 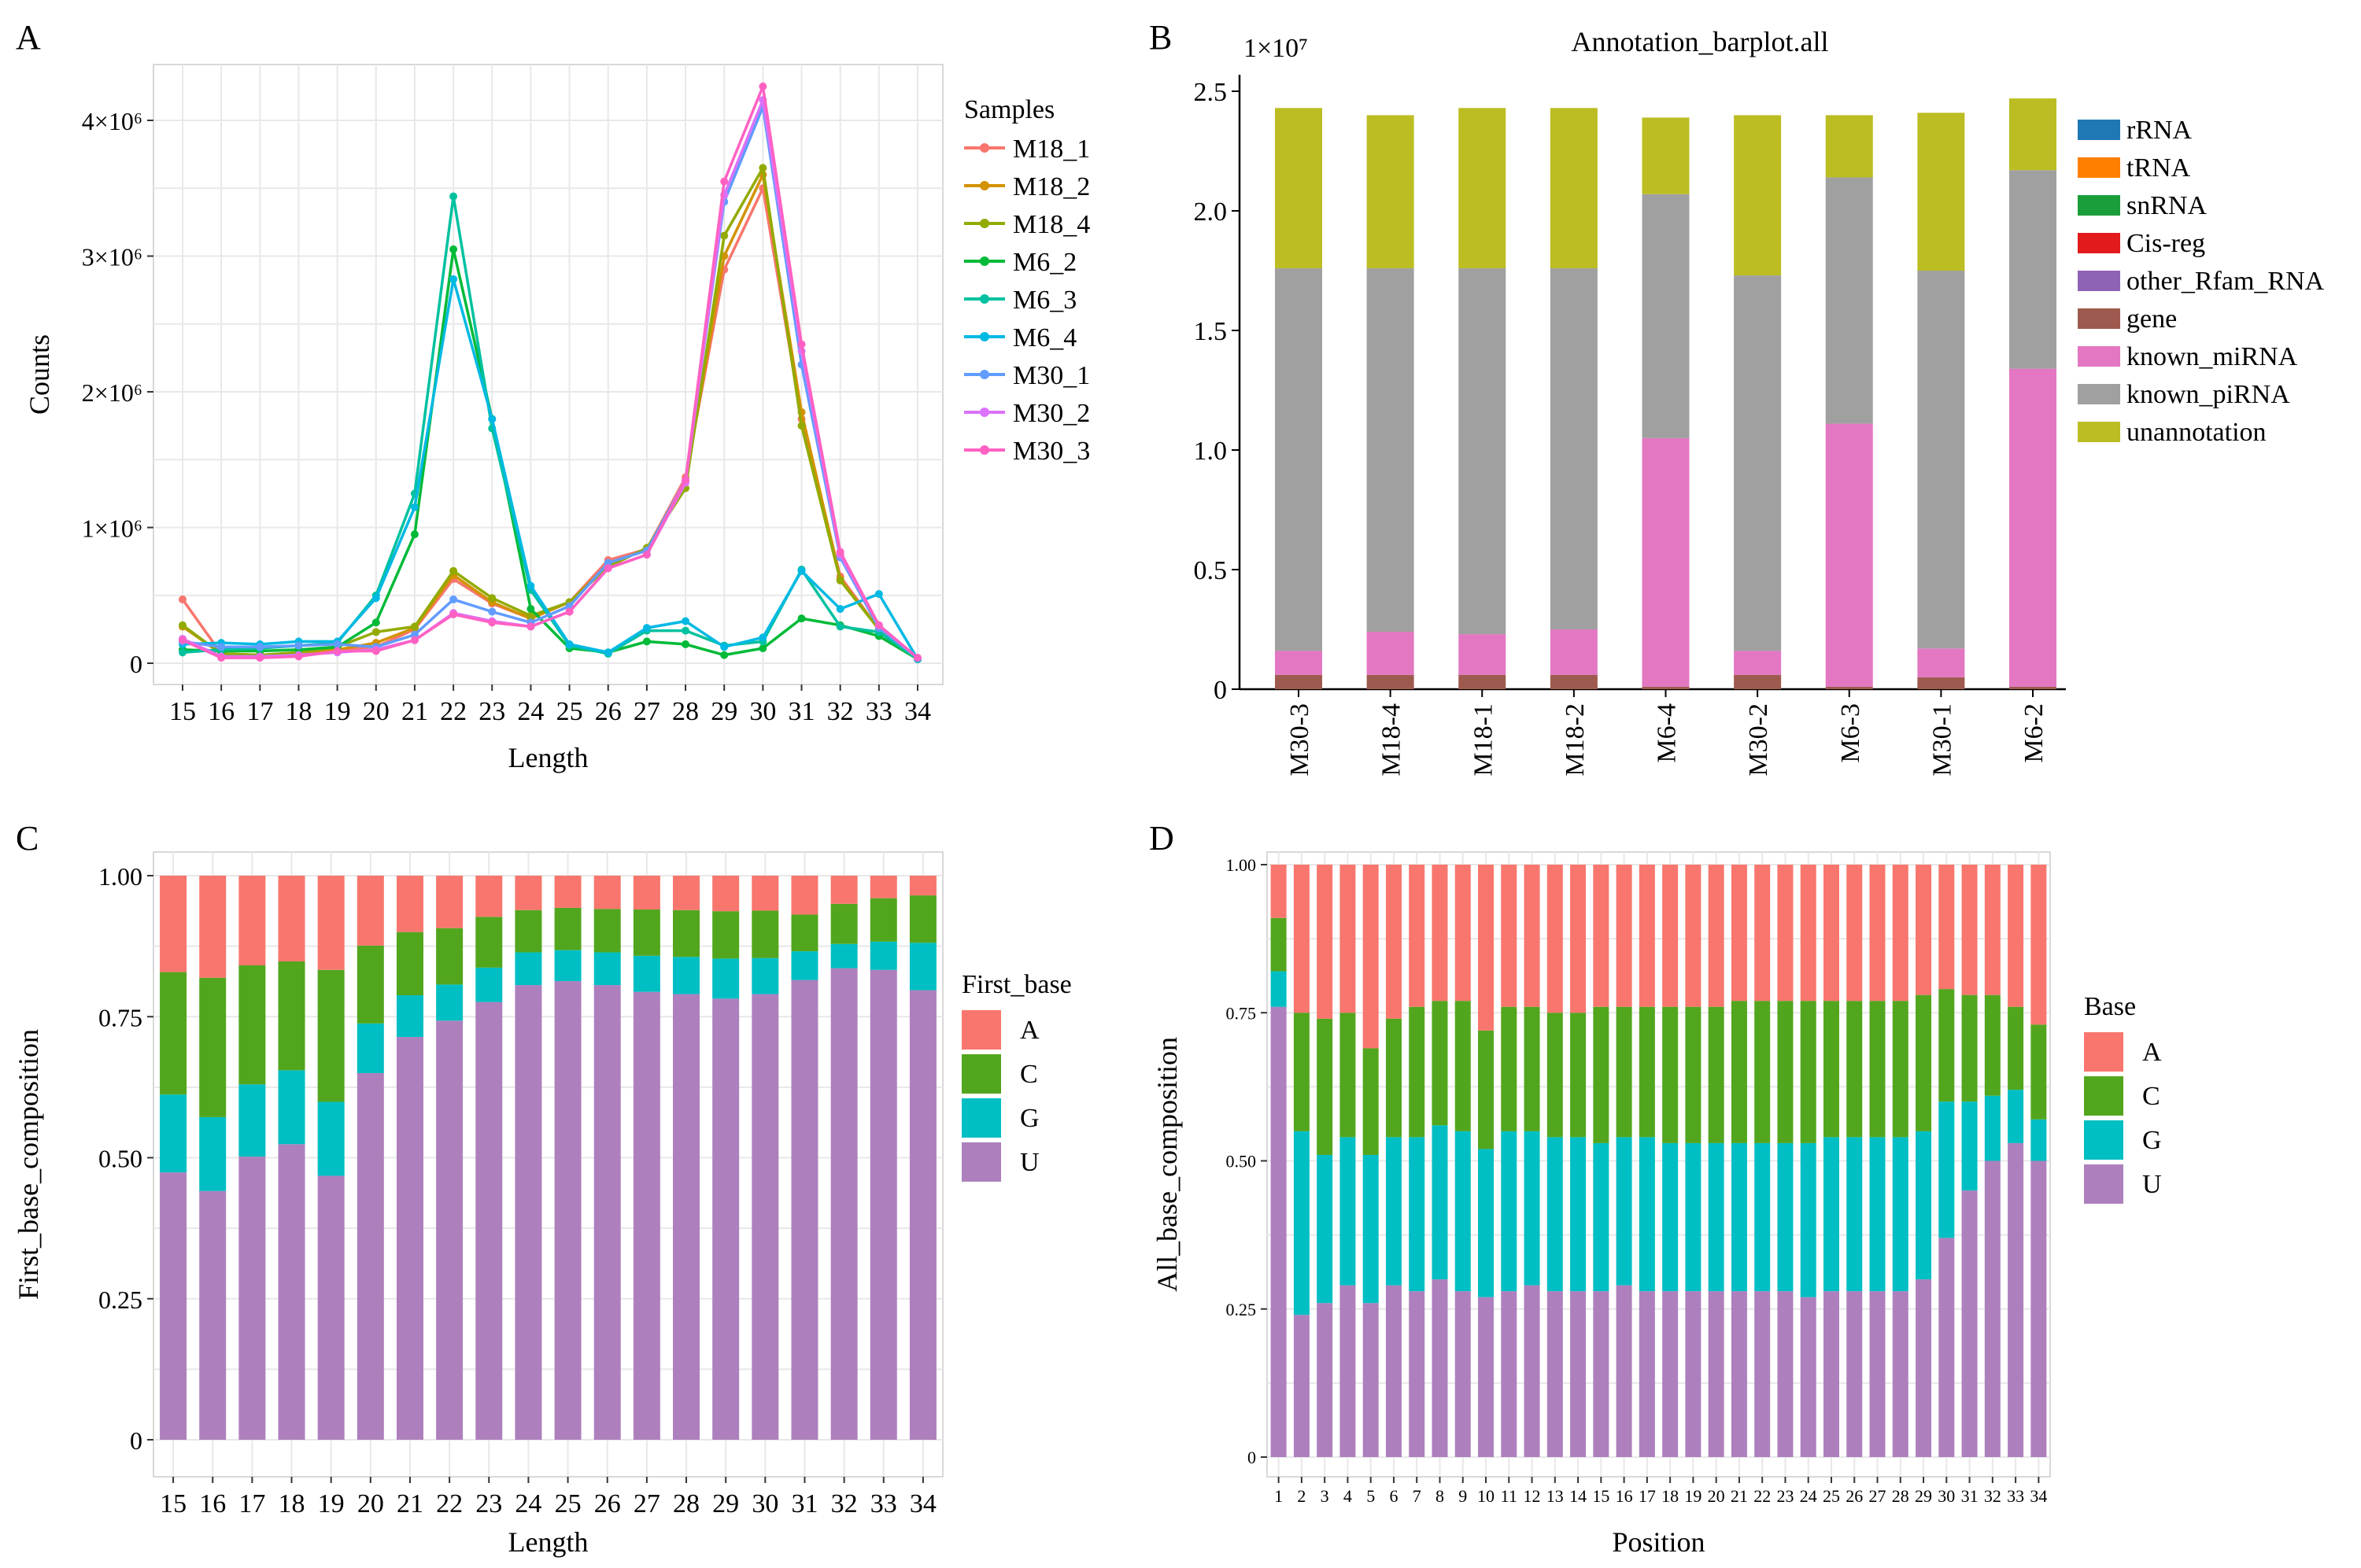 I want to click on x-tick-label-c: 28, so click(x=686, y=1503).